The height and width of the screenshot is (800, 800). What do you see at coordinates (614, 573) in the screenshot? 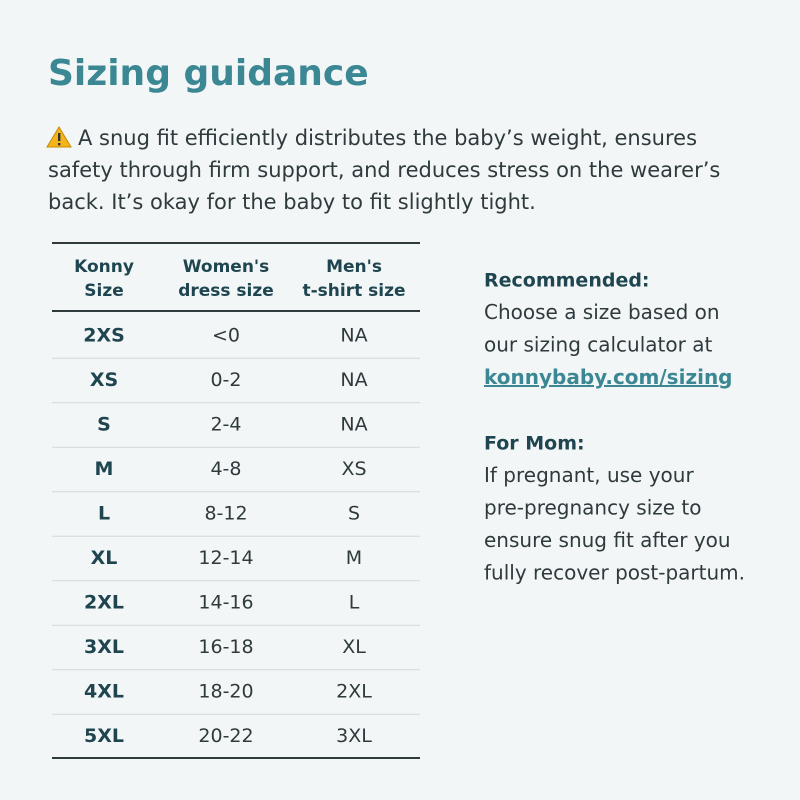
I see `mom-line: fully recover post-partum.` at bounding box center [614, 573].